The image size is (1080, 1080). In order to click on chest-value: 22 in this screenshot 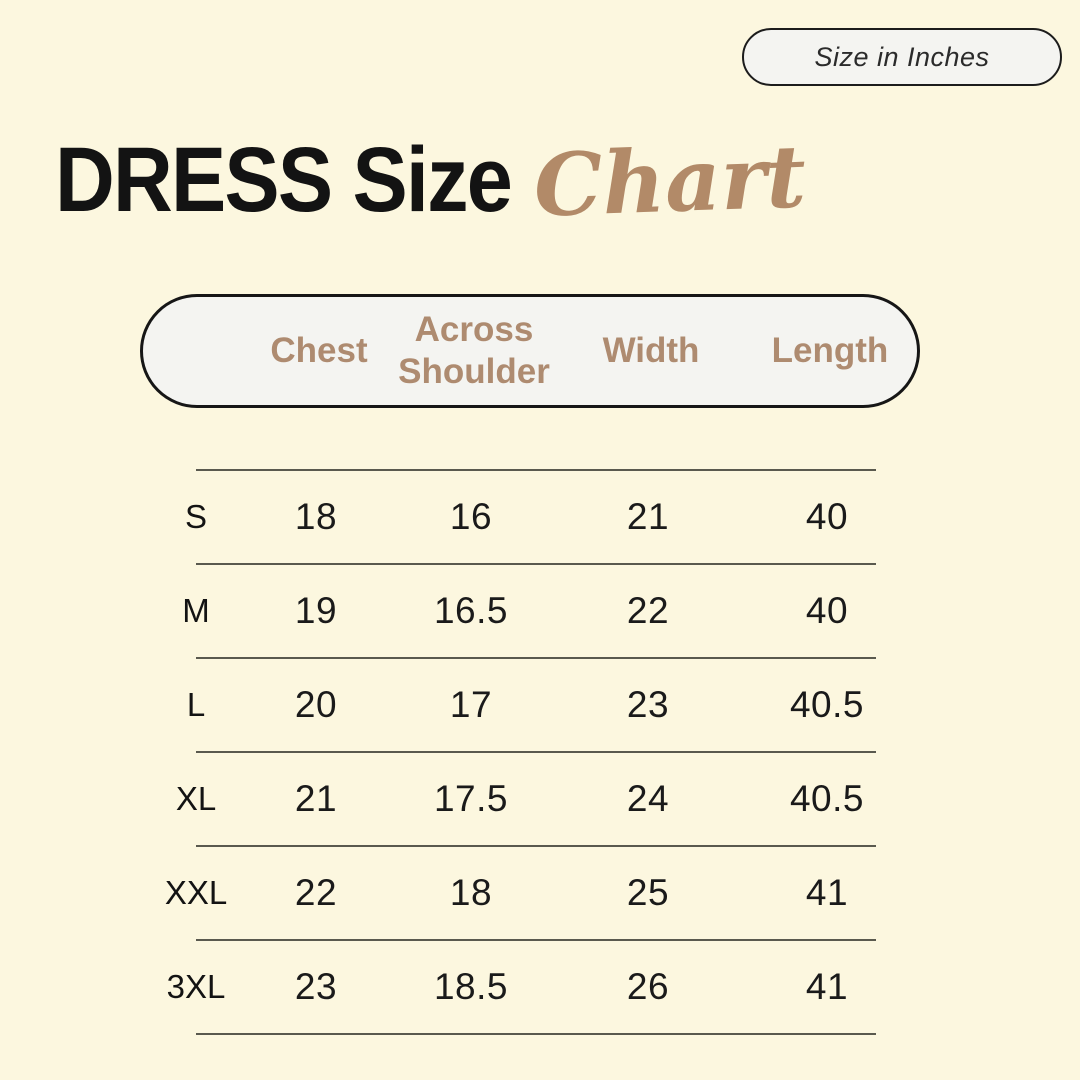, I will do `click(316, 892)`.